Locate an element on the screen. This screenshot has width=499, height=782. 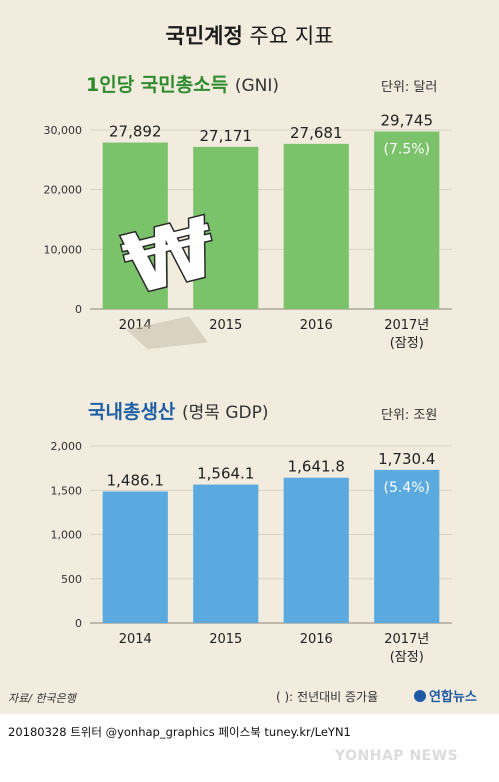
gdp-ytick-label: 500 is located at coordinates (71, 579).